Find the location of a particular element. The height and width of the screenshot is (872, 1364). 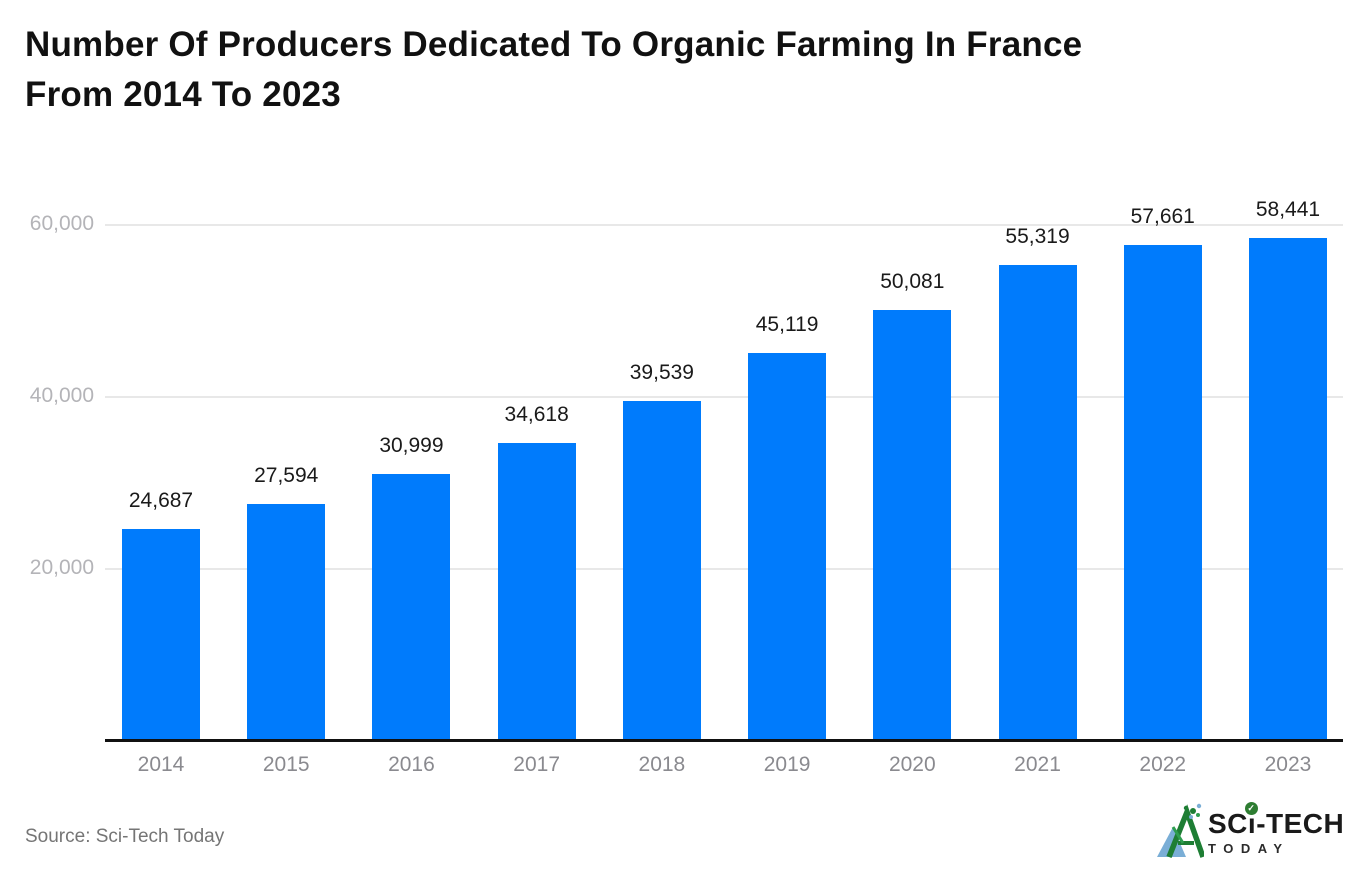

bar-2016 is located at coordinates (411, 606).